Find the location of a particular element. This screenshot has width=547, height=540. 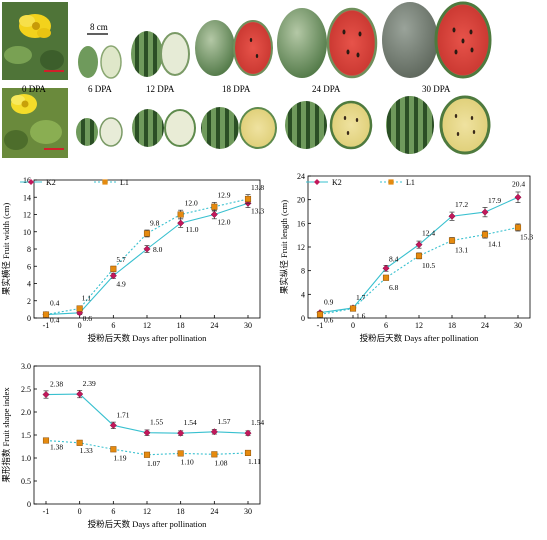

data-label: 17.9 is located at coordinates (494, 200).